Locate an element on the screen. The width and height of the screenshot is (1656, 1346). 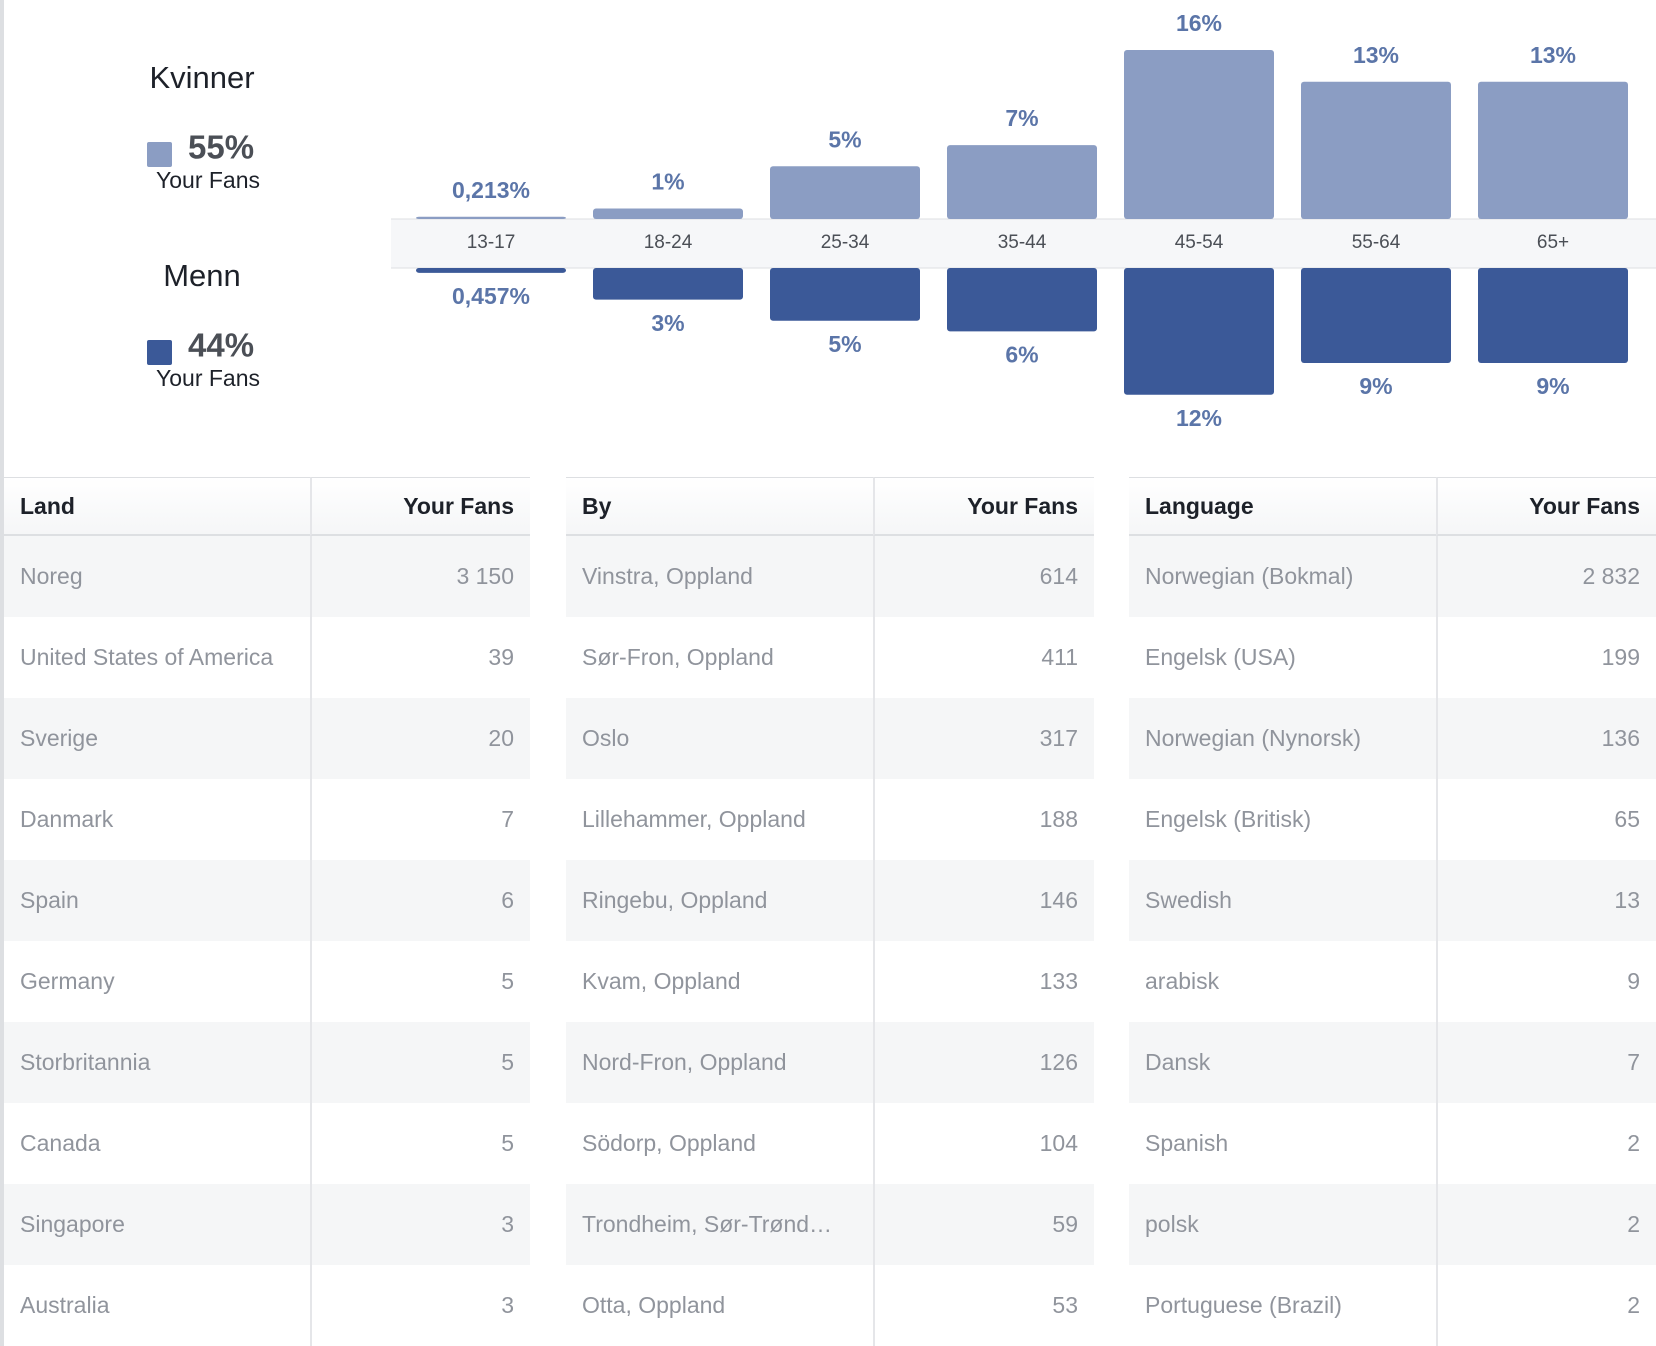
table-cell: arabisk is located at coordinates (1282, 981).